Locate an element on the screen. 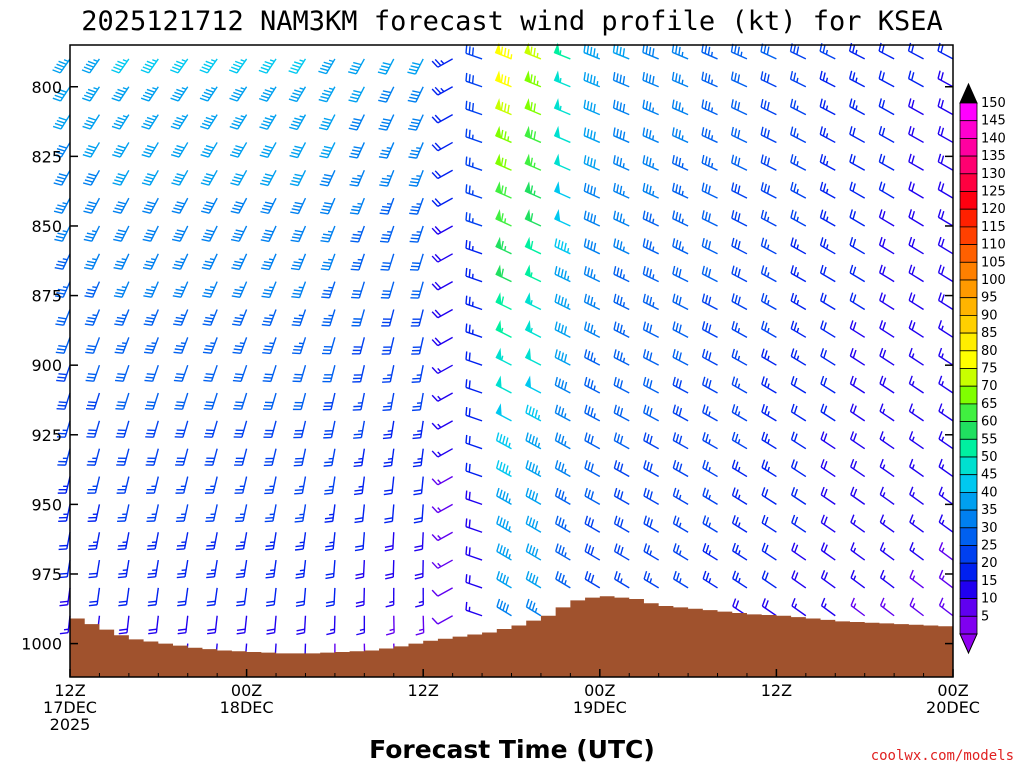 The width and height of the screenshot is (1024, 768). y-tick-label: 850 is located at coordinates (46, 226).